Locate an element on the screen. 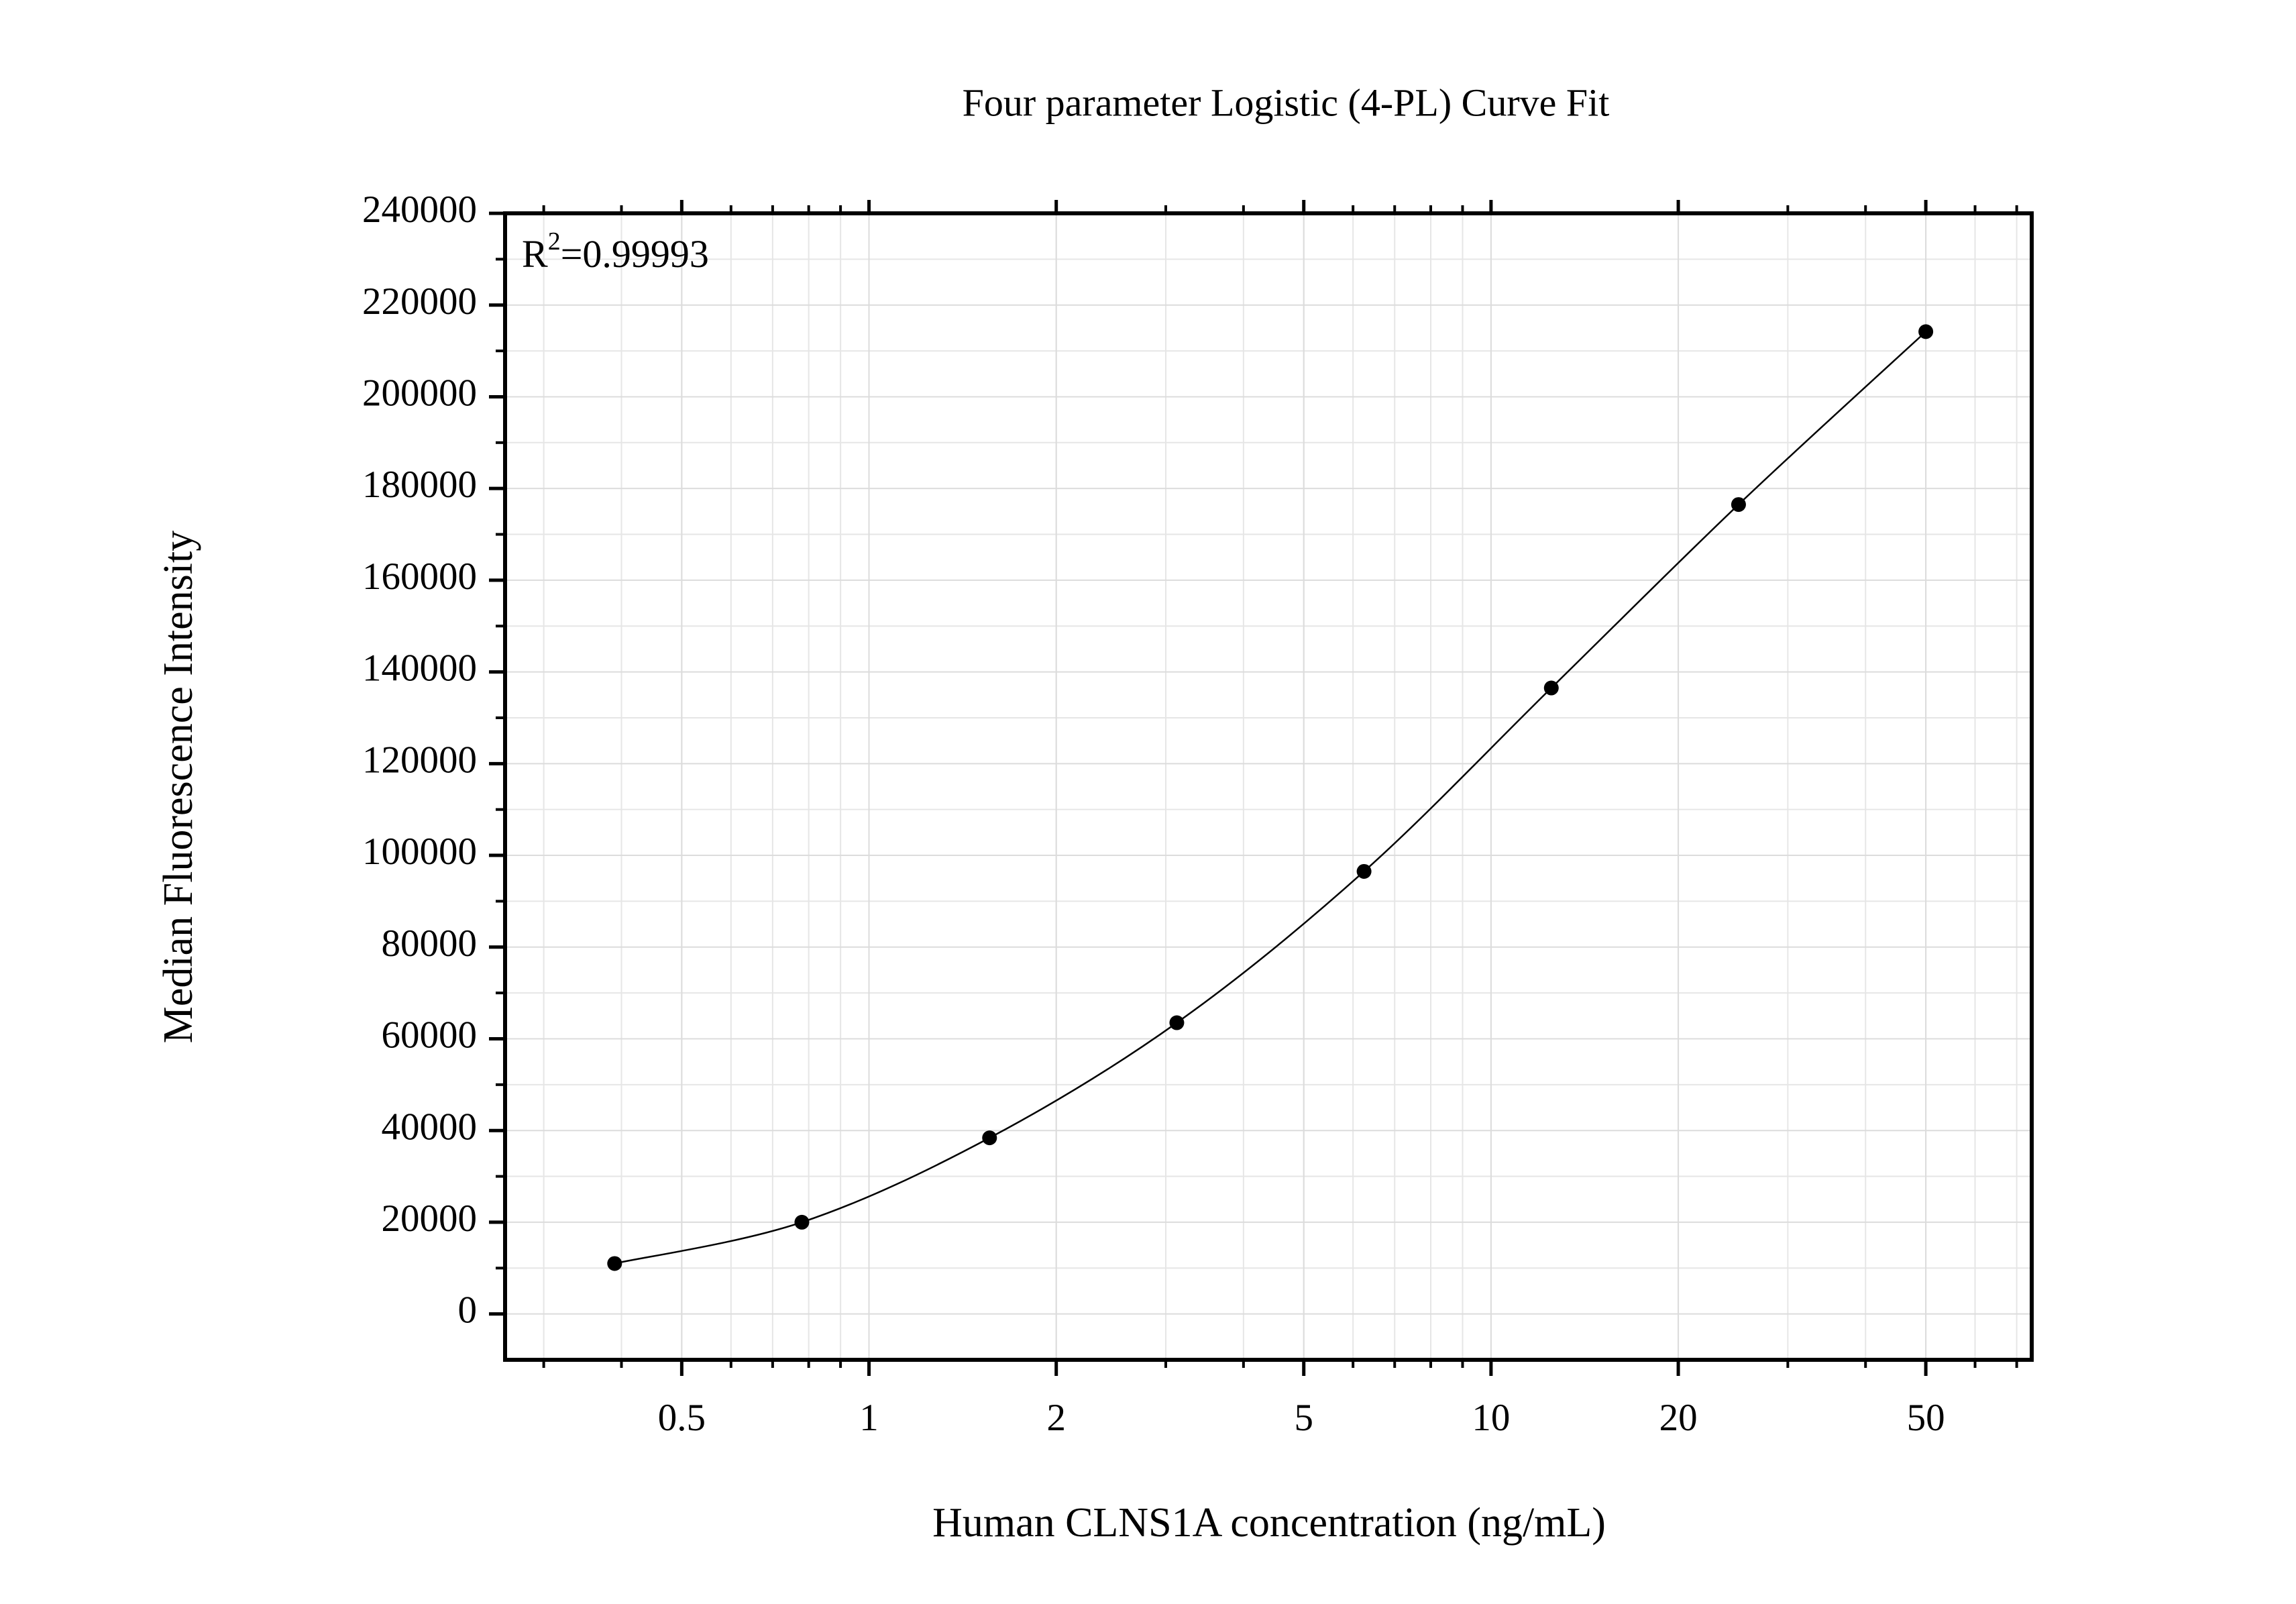 The height and width of the screenshot is (1604, 2296). y-tick-label: 200000 is located at coordinates (419, 393).